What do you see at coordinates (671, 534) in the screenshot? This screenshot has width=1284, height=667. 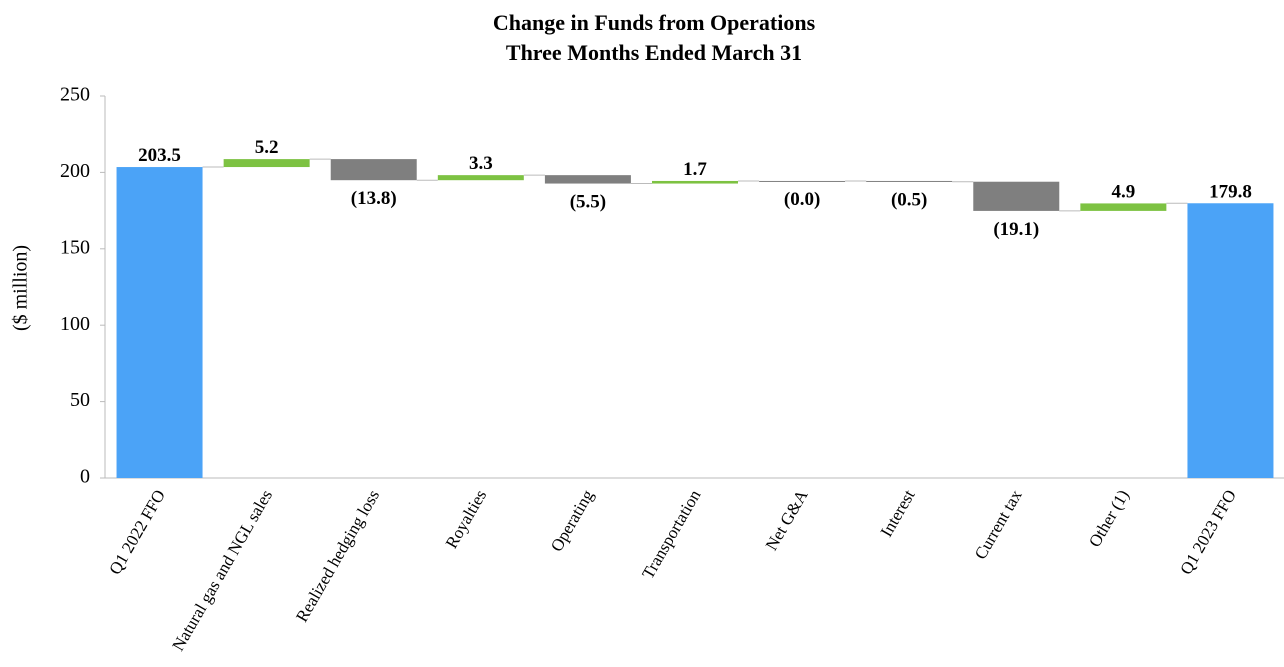 I see `x-tick-label: Transportation` at bounding box center [671, 534].